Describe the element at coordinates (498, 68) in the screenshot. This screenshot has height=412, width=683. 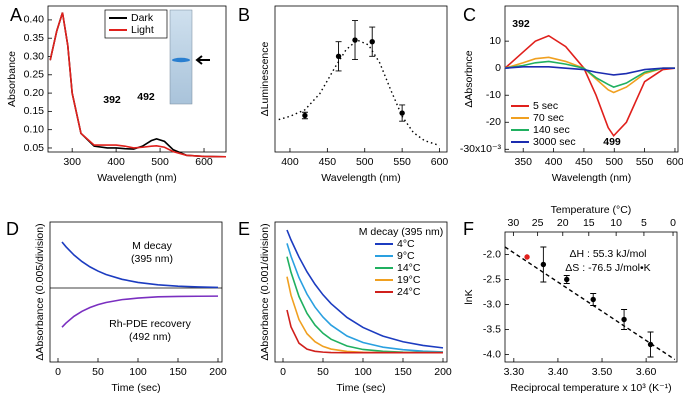
I see `y-tick-label: 0` at that location.